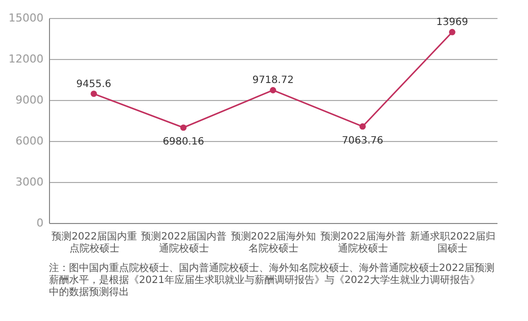 This screenshot has height=321, width=528. I want to click on x-tick-label: 预测2022届国内重点院校硕士, so click(95, 242).